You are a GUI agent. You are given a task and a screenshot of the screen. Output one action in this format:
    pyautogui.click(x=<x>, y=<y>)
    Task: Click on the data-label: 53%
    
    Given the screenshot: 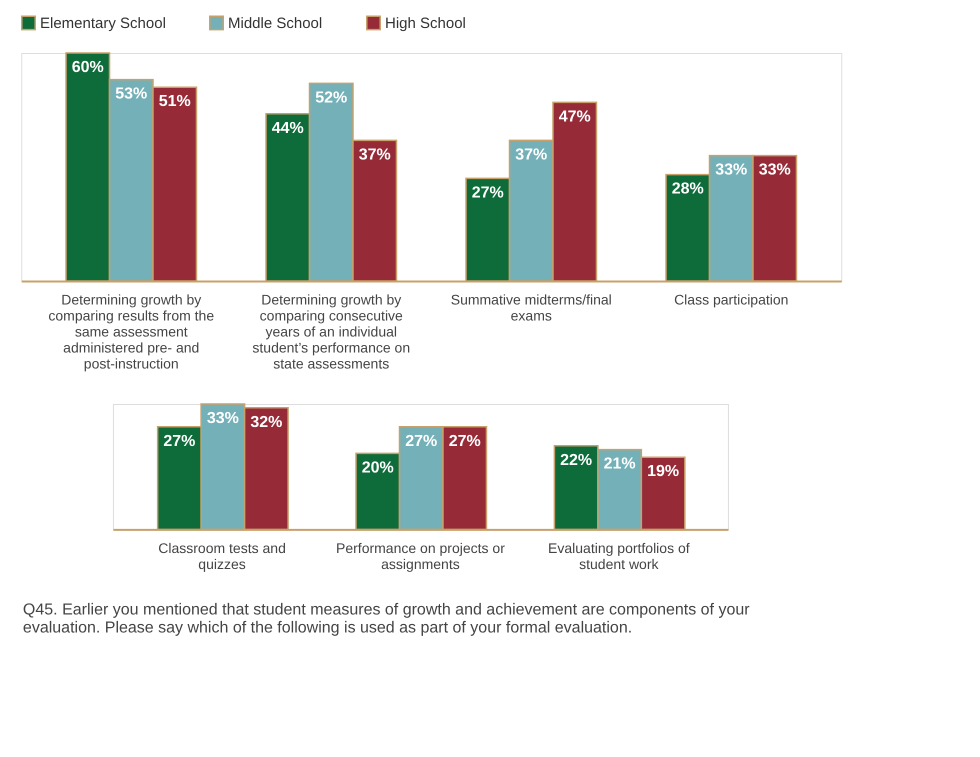 What is the action you would take?
    pyautogui.click(x=131, y=94)
    